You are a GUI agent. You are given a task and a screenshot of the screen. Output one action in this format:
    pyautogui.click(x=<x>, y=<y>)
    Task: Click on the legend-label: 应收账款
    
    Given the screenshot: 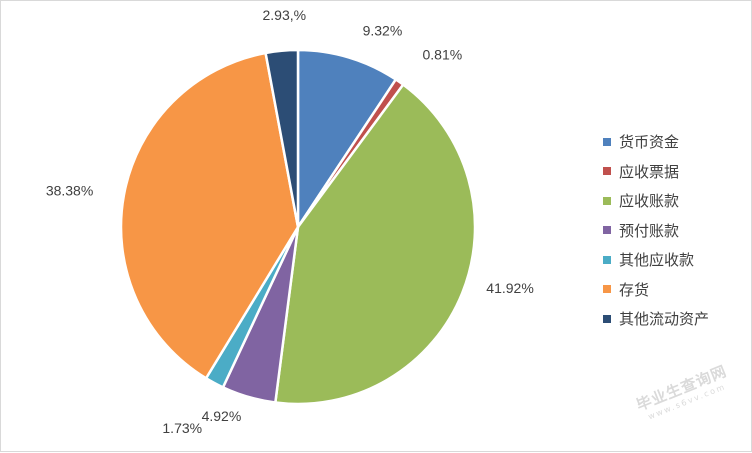 What is the action you would take?
    pyautogui.click(x=649, y=201)
    